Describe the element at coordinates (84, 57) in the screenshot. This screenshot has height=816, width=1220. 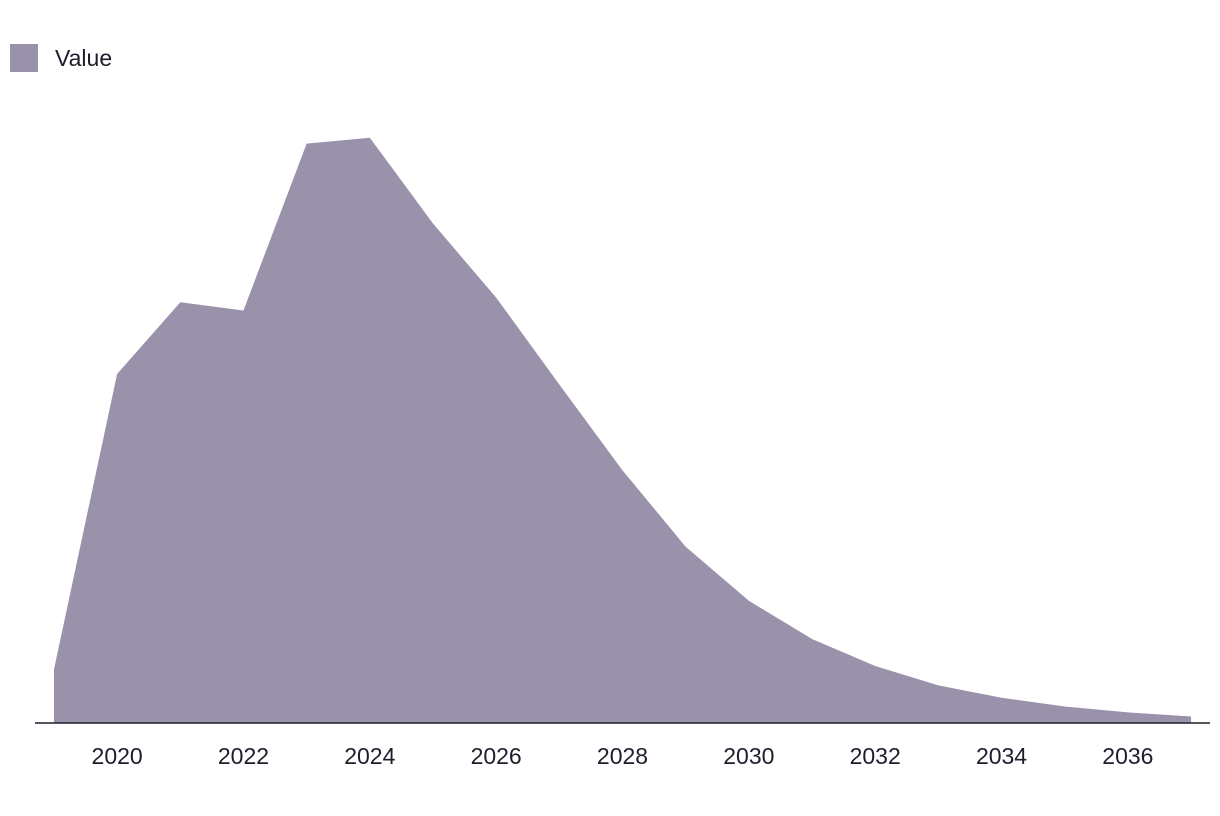
I see `legend-label: Value` at that location.